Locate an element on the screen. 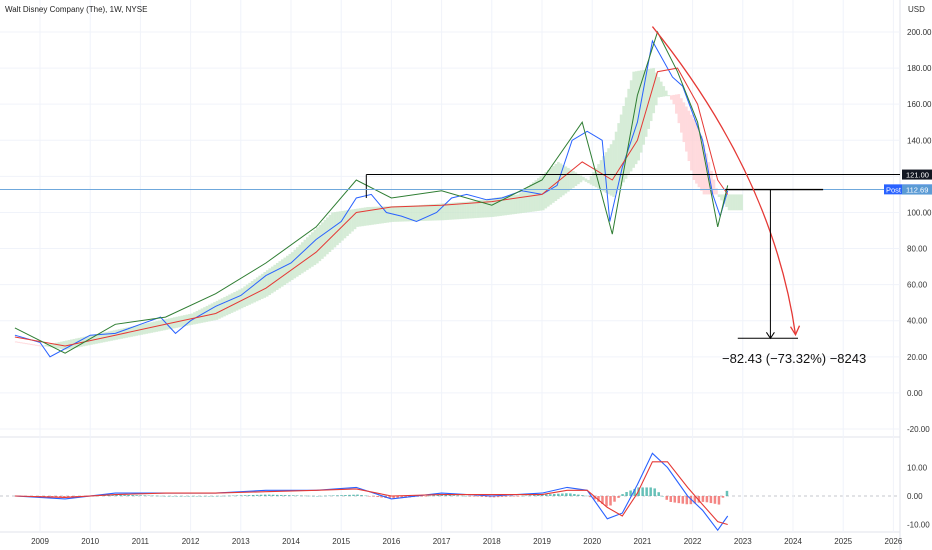 This screenshot has height=550, width=932. forecast-annotation: −82.43 (−73.32%) −8243 is located at coordinates (758, 196).